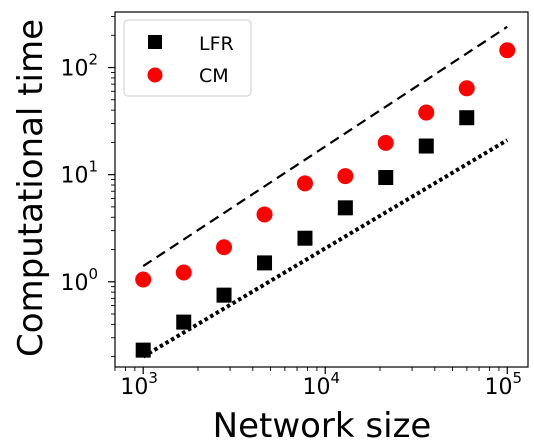 The height and width of the screenshot is (445, 534). What do you see at coordinates (214, 76) in the screenshot?
I see `legend-label-cm: CM` at bounding box center [214, 76].